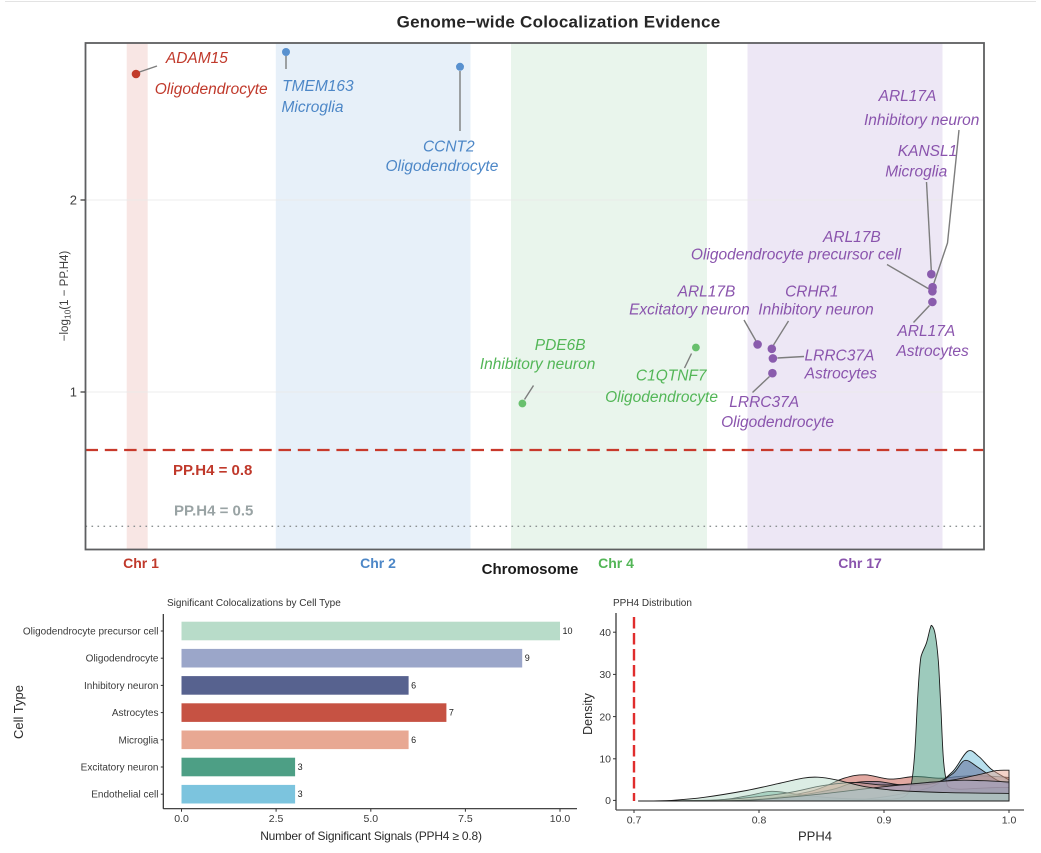 This screenshot has width=1041, height=853. I want to click on svg-text: PDE6B, so click(560, 345).